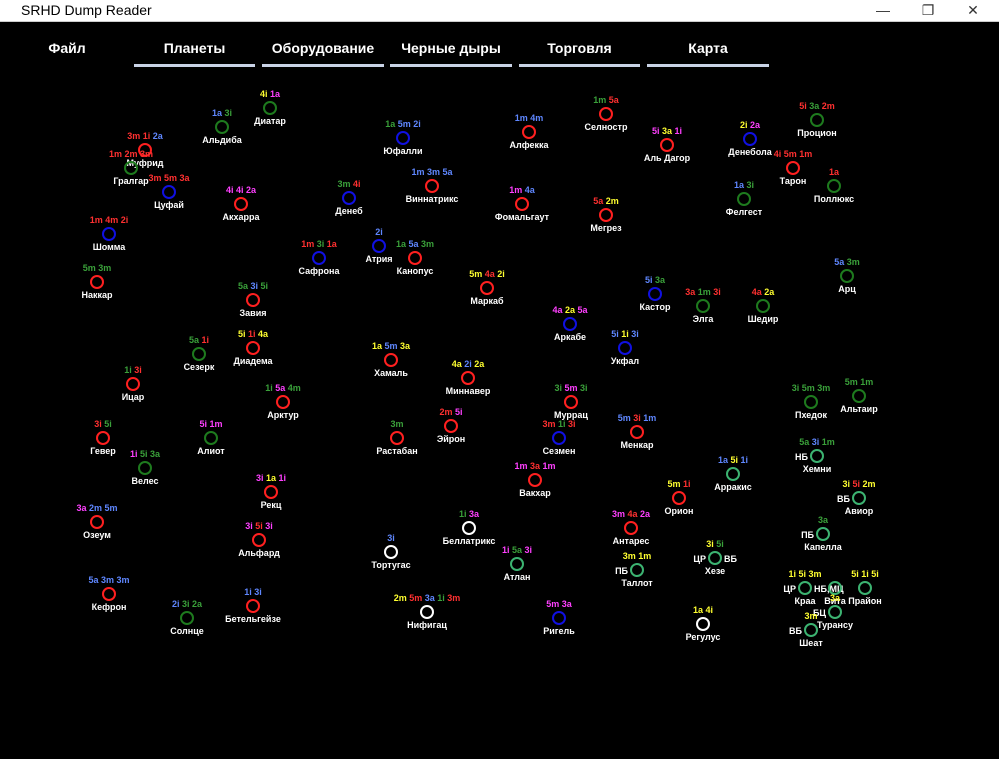  What do you see at coordinates (199, 353) in the screenshot?
I see `star-system: 5a 1i Сезерк` at bounding box center [199, 353].